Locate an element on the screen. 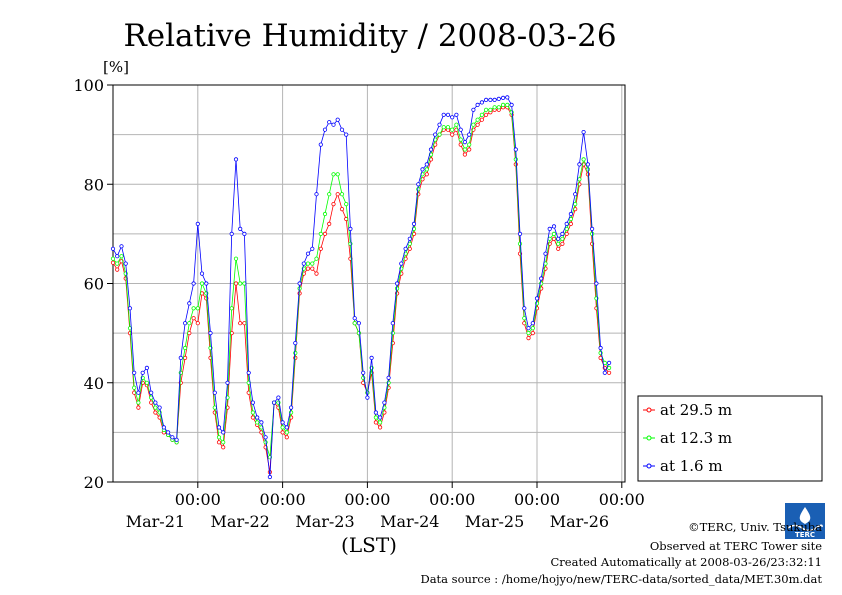 Image resolution: width=842 pixels, height=595 pixels. legend-box is located at coordinates (730, 438).